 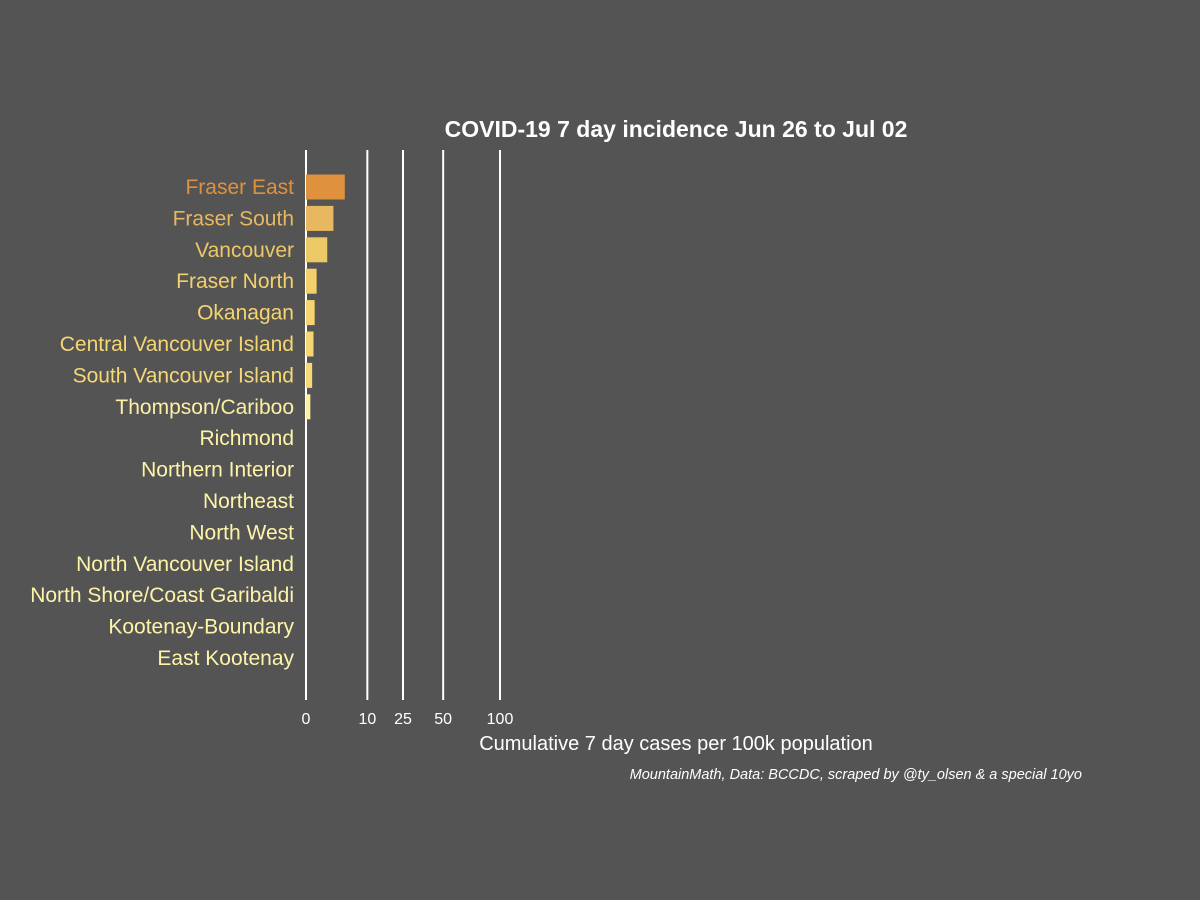 What do you see at coordinates (325, 297) in the screenshot?
I see `bars` at bounding box center [325, 297].